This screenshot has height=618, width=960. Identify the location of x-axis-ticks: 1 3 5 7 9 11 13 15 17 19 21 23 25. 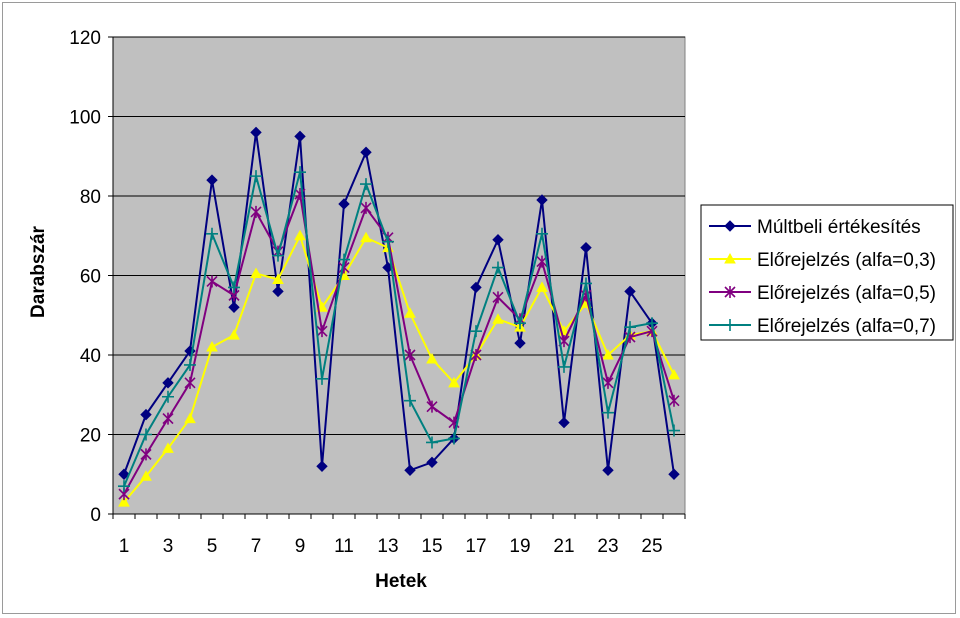
(399, 535).